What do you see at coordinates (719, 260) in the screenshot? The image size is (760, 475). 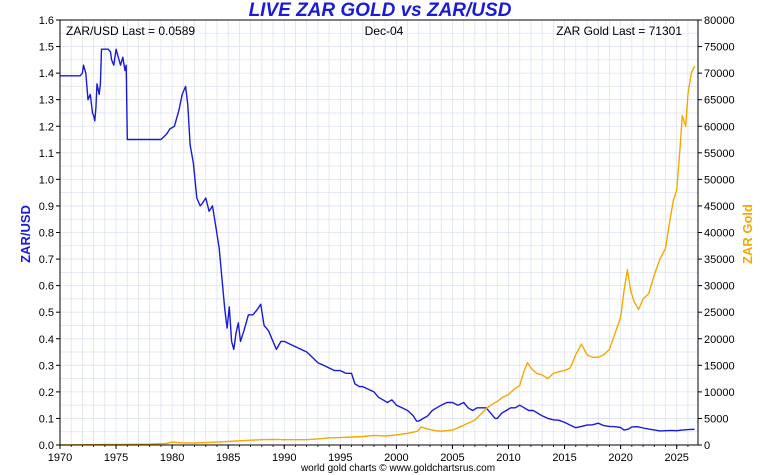 I see `y-right-tick-label: 35000` at bounding box center [719, 260].